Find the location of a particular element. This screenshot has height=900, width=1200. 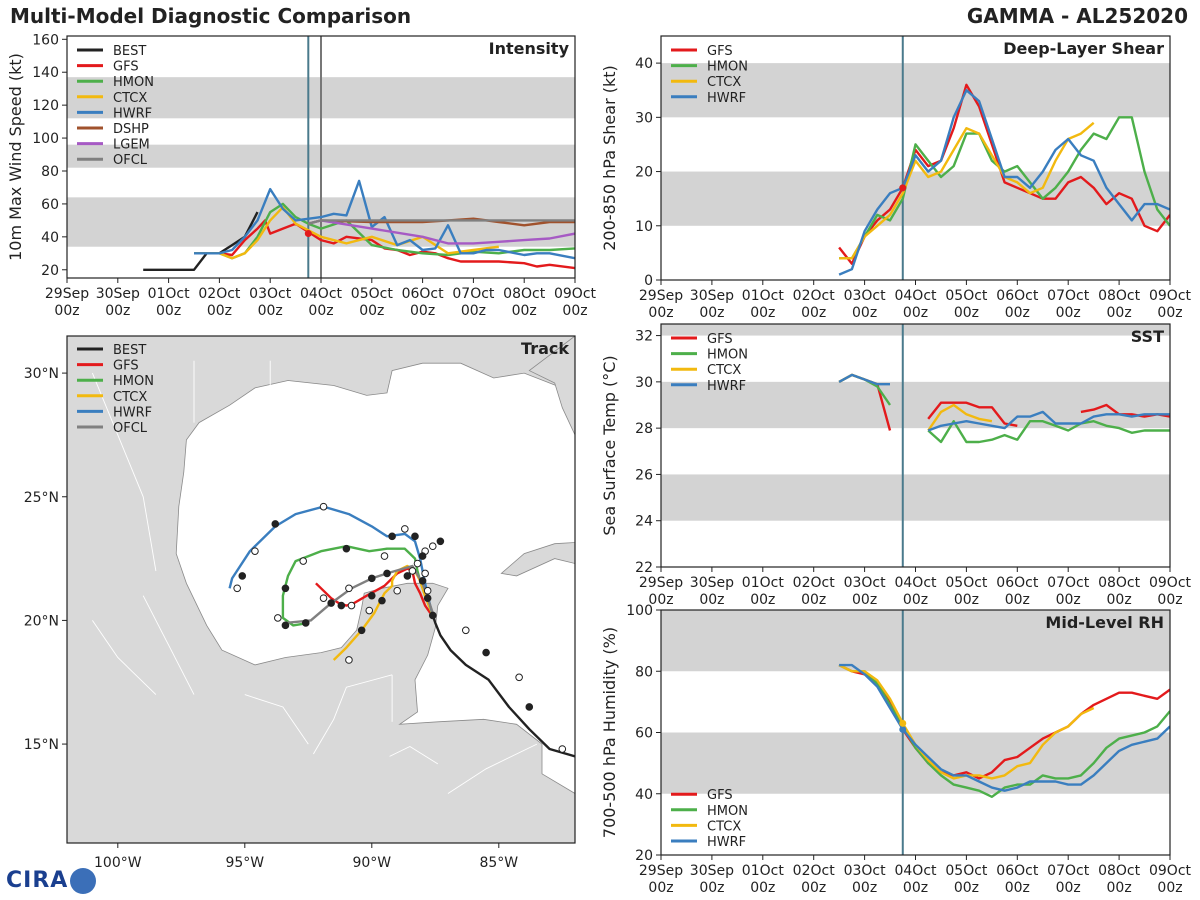

x-tick-label-date: 01Oct is located at coordinates (763, 583).